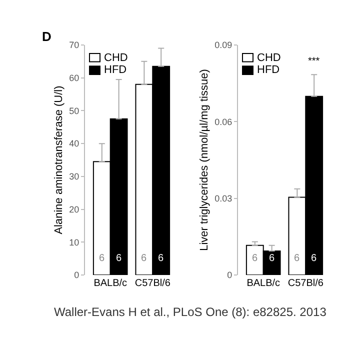 The image size is (350, 350). I want to click on annotation: ***, so click(314, 61).